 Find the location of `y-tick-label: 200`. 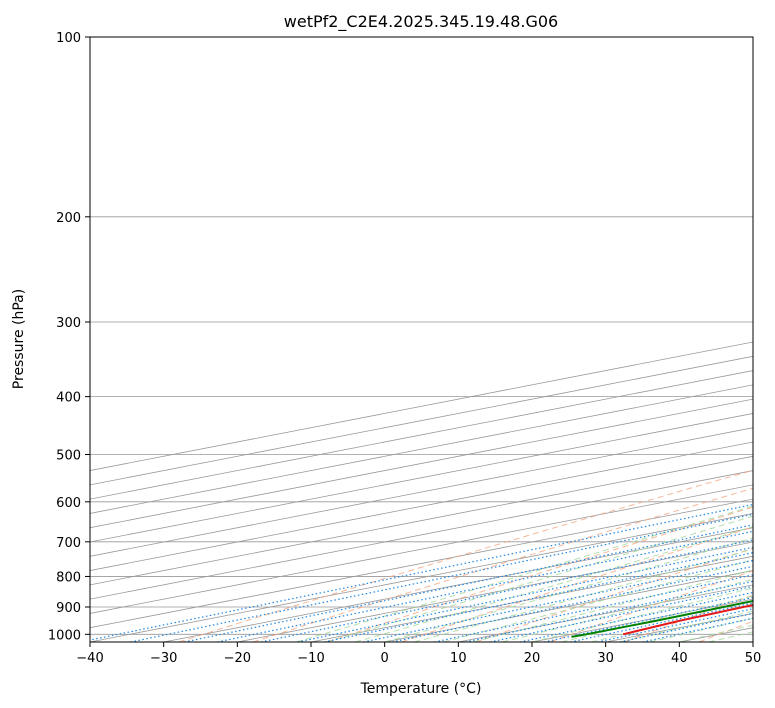

y-tick-label: 200 is located at coordinates (68, 218).